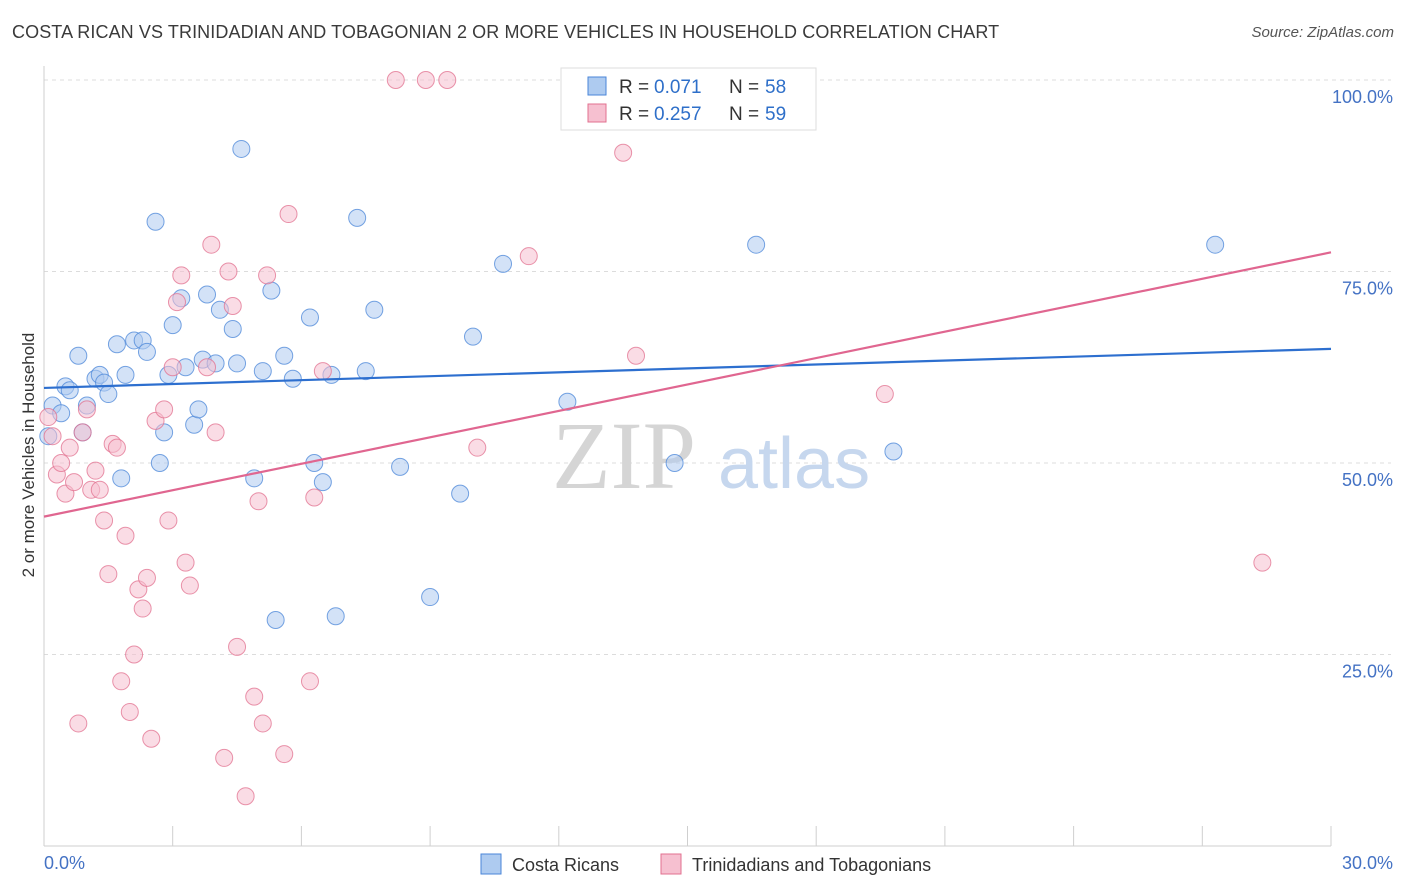 The width and height of the screenshot is (1406, 892). What do you see at coordinates (1367, 672) in the screenshot?
I see `y-tick-label: 25.0%` at bounding box center [1367, 672].